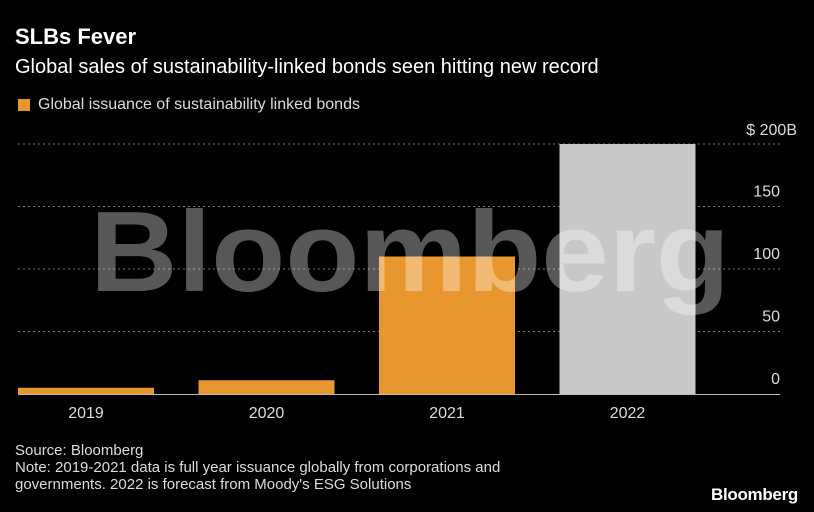  I want to click on chart-title: SLBs Fever, so click(76, 36).